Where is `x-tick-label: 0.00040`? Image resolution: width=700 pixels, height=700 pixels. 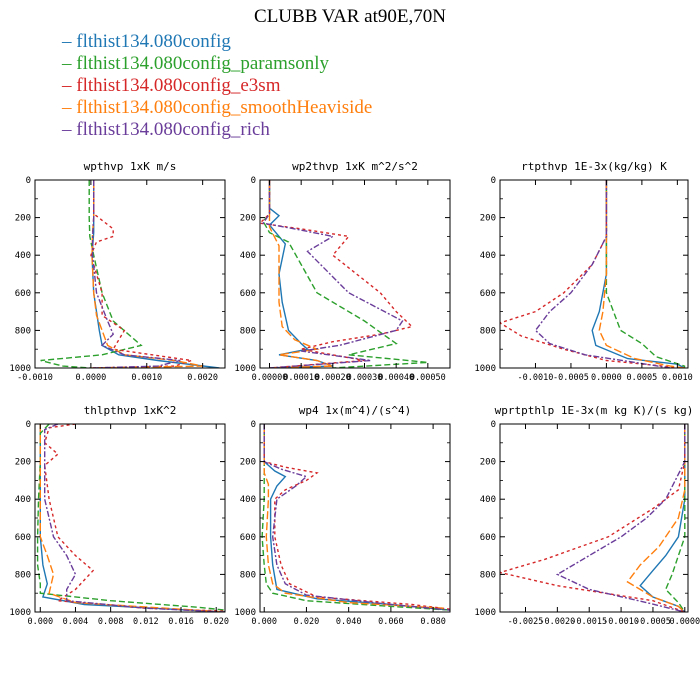 x-tick-label: 0.00040 is located at coordinates (396, 378).